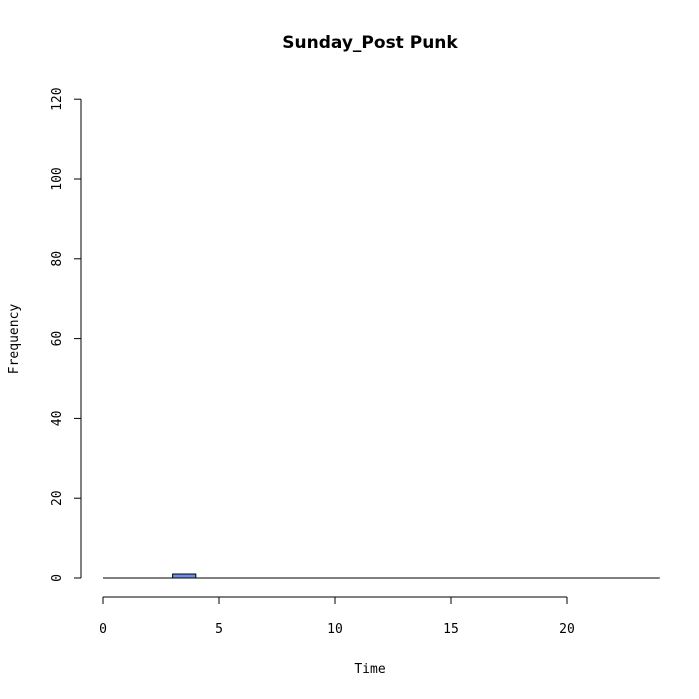 Image resolution: width=699 pixels, height=699 pixels. What do you see at coordinates (57, 419) in the screenshot?
I see `y-tick-label: 40` at bounding box center [57, 419].